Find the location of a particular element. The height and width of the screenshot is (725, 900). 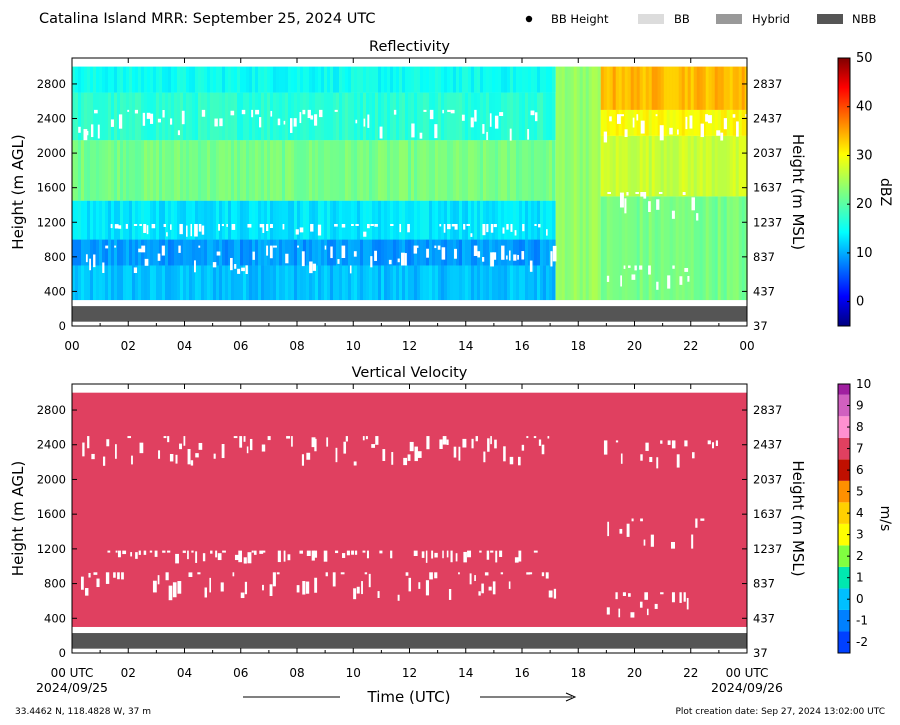

legend-swatch is located at coordinates (729, 19).